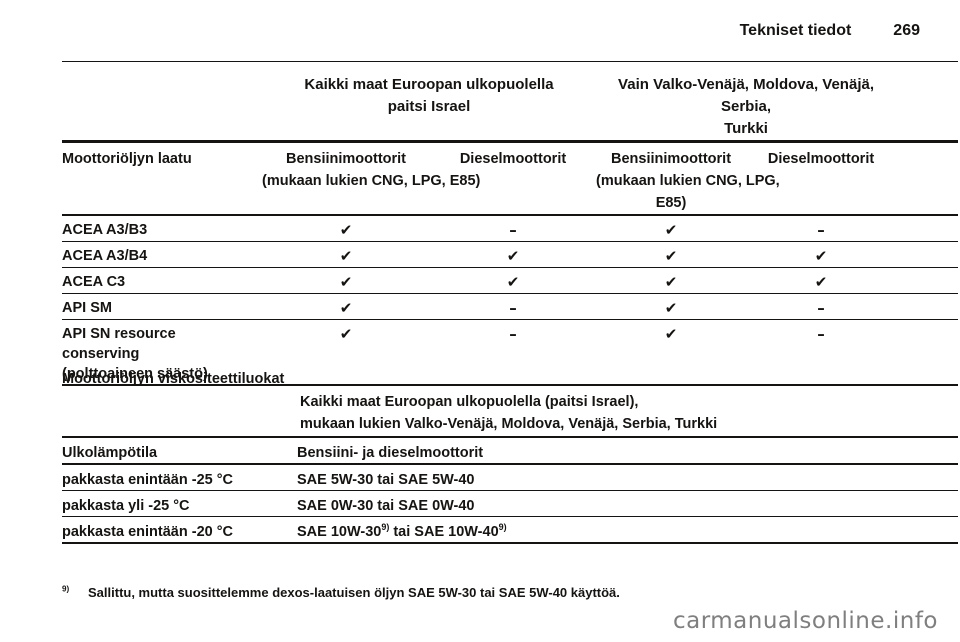  Describe the element at coordinates (105, 255) in the screenshot. I see `oil-spec-label: ACEA A3/B4` at that location.